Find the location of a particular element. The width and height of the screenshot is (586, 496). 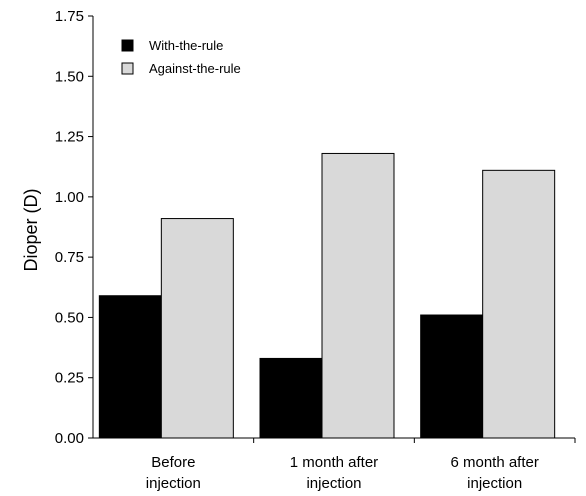

legend-label: Against-the-rule is located at coordinates (195, 68).